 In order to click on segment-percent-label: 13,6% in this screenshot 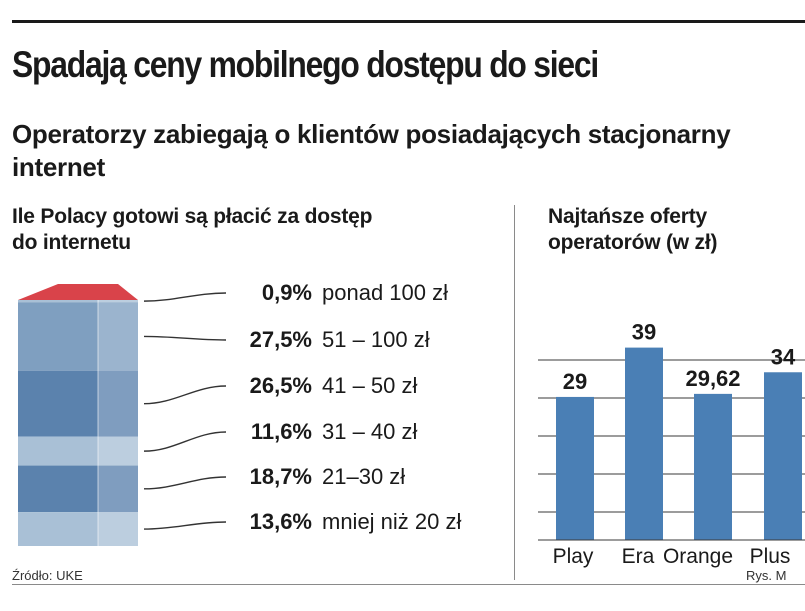, I will do `click(281, 521)`.